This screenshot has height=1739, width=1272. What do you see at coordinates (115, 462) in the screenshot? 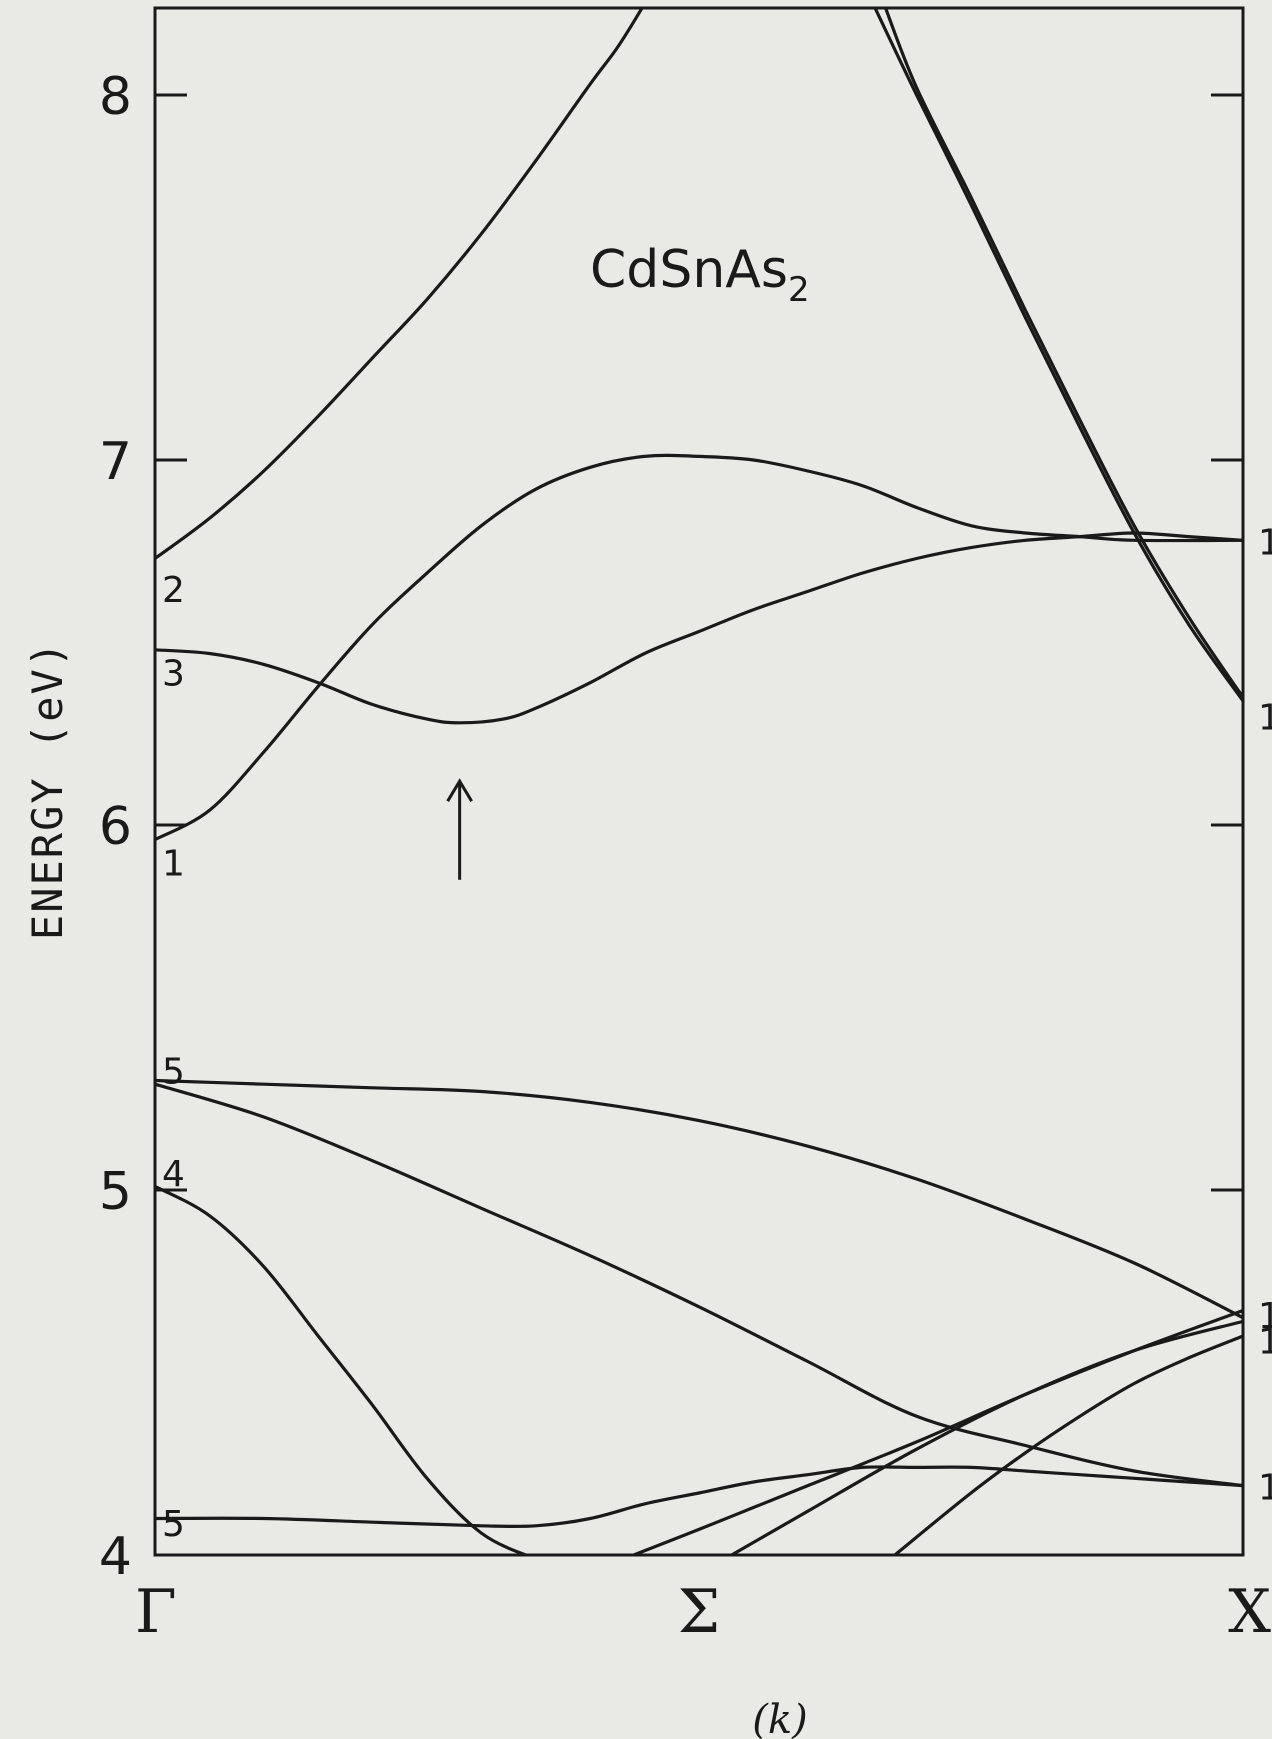
I see `y-tick-label: 7` at bounding box center [115, 462].